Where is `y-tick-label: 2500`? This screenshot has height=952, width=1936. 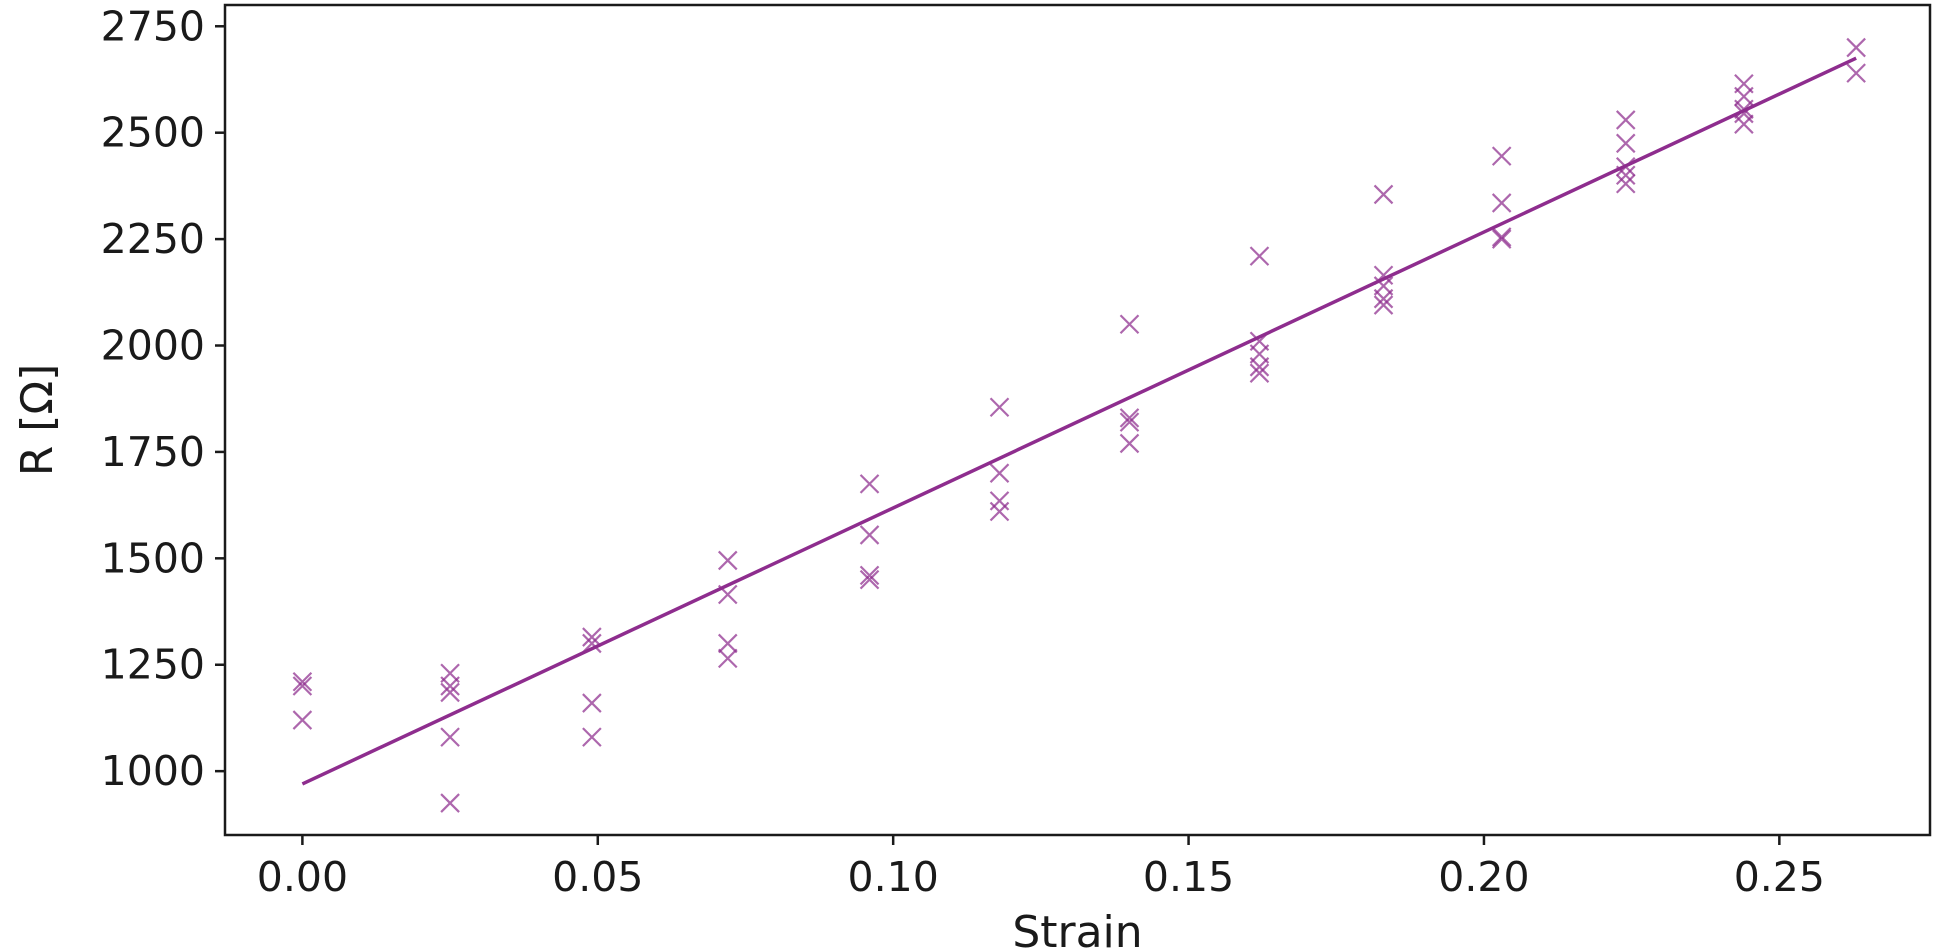
y-tick-label: 2500 is located at coordinates (153, 133).